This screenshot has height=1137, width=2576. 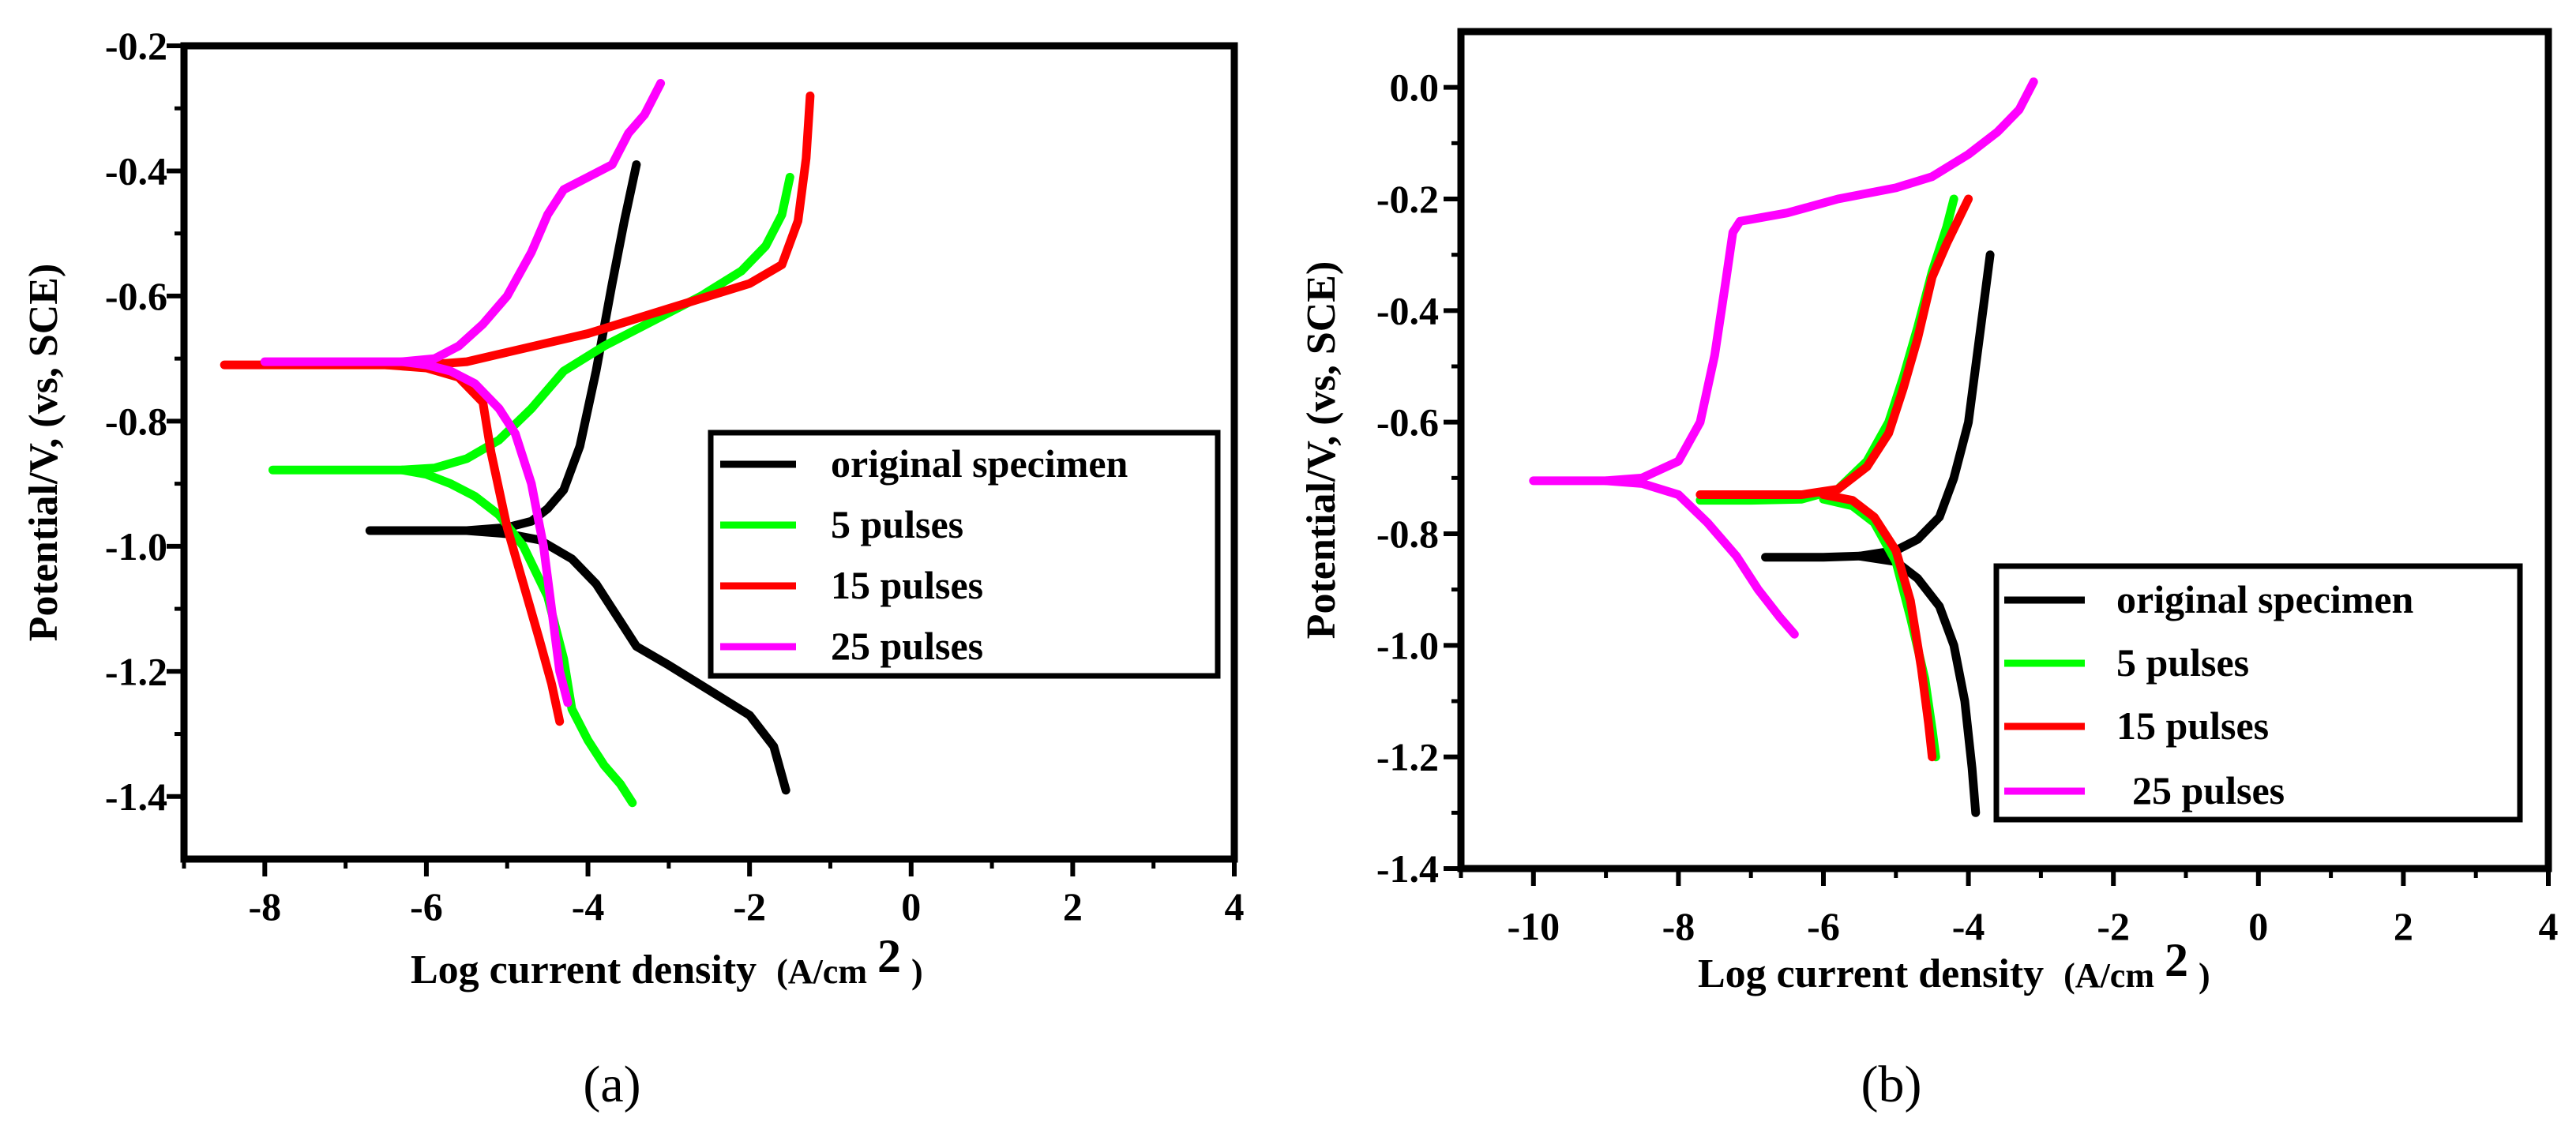 What do you see at coordinates (485, 532) in the screenshot?
I see `panel-a-series-25-pulses-cathodic` at bounding box center [485, 532].